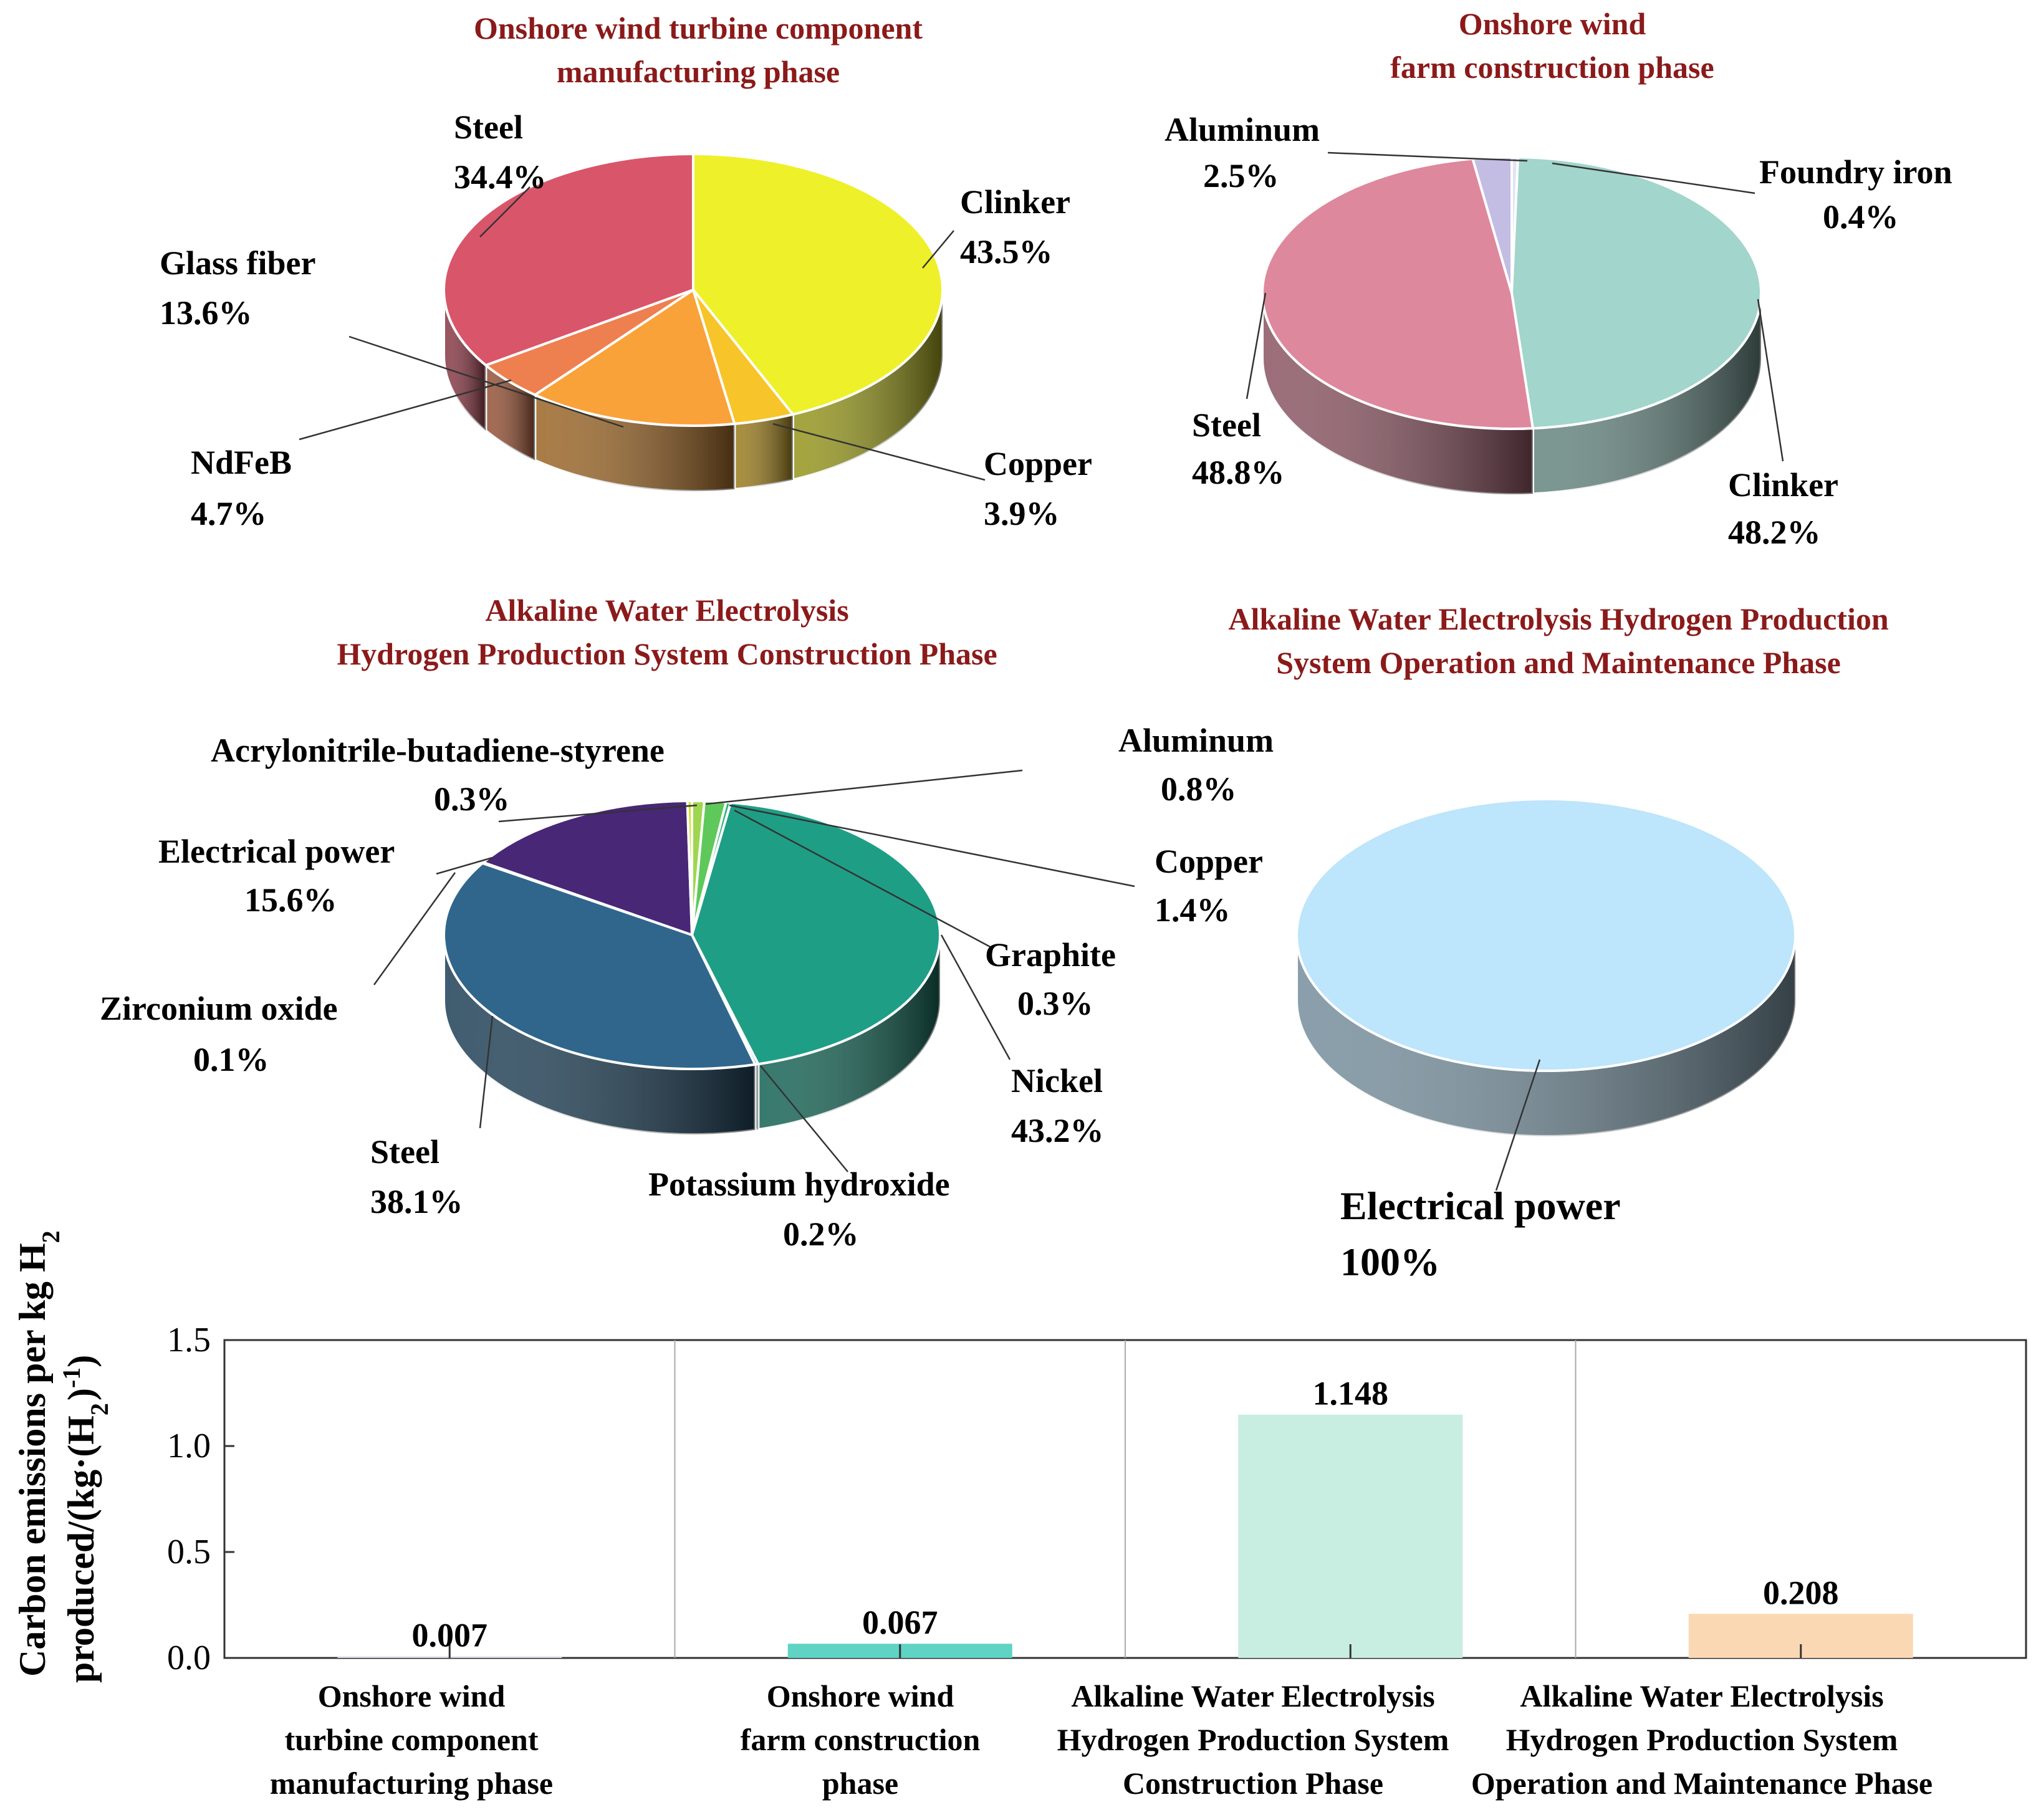 The image size is (2036, 1820). I want to click on pie1-label-clinker-pct: 43.5%, so click(1007, 252).